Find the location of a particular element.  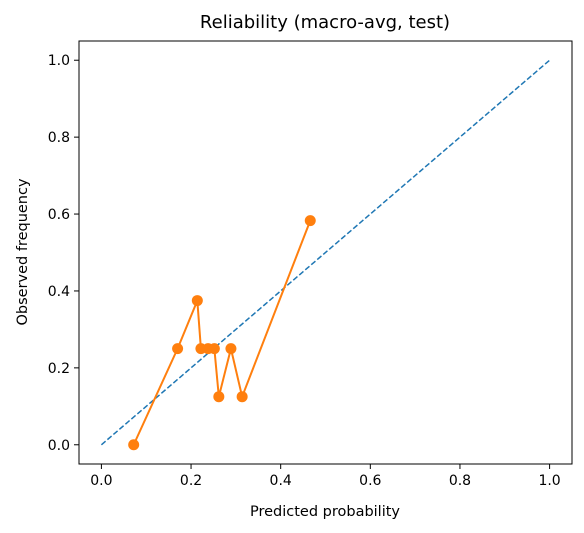

x-axis-label: Predicted probability is located at coordinates (325, 512).